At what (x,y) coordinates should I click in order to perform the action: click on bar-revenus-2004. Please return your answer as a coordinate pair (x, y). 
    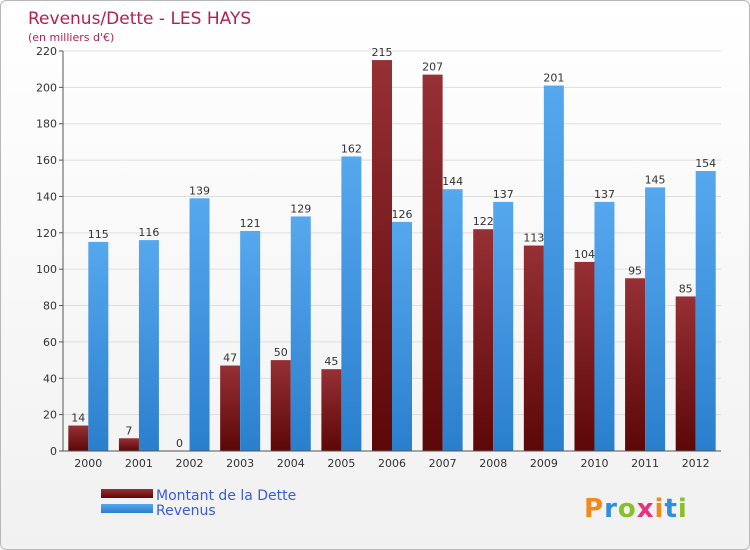
    Looking at the image, I should click on (300, 333).